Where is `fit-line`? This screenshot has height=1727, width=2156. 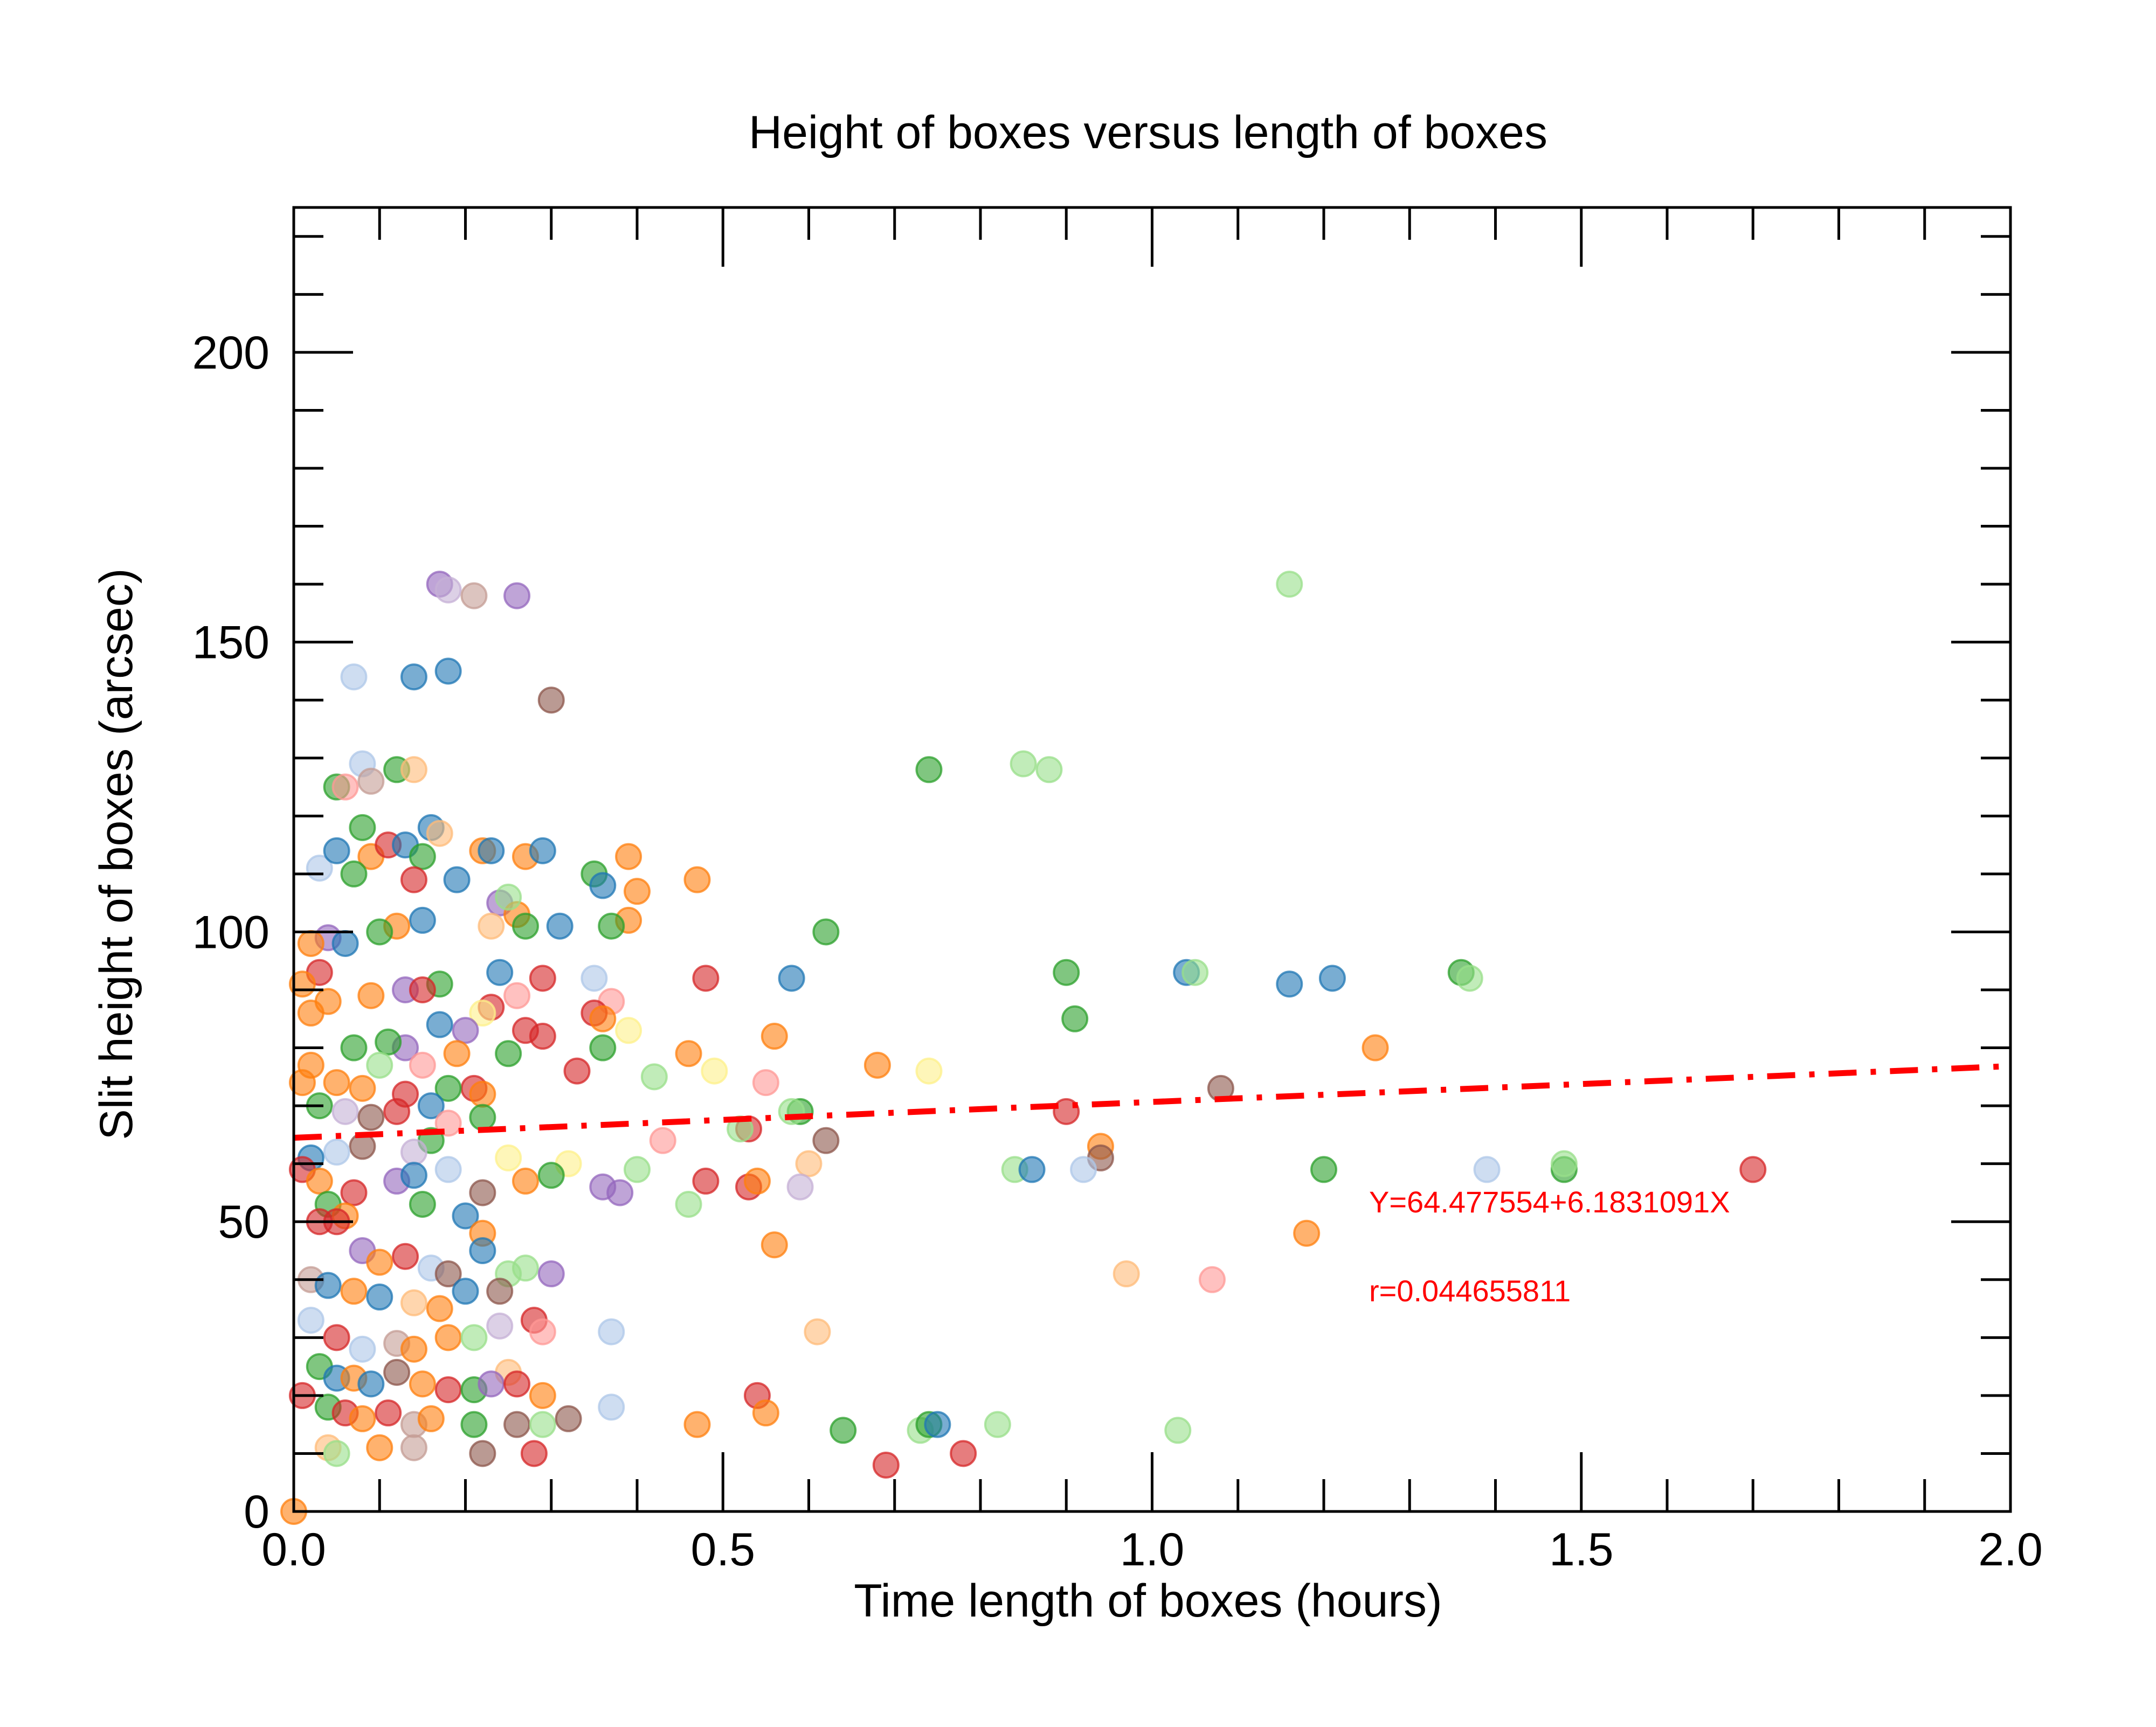 fit-line is located at coordinates (1152, 1102).